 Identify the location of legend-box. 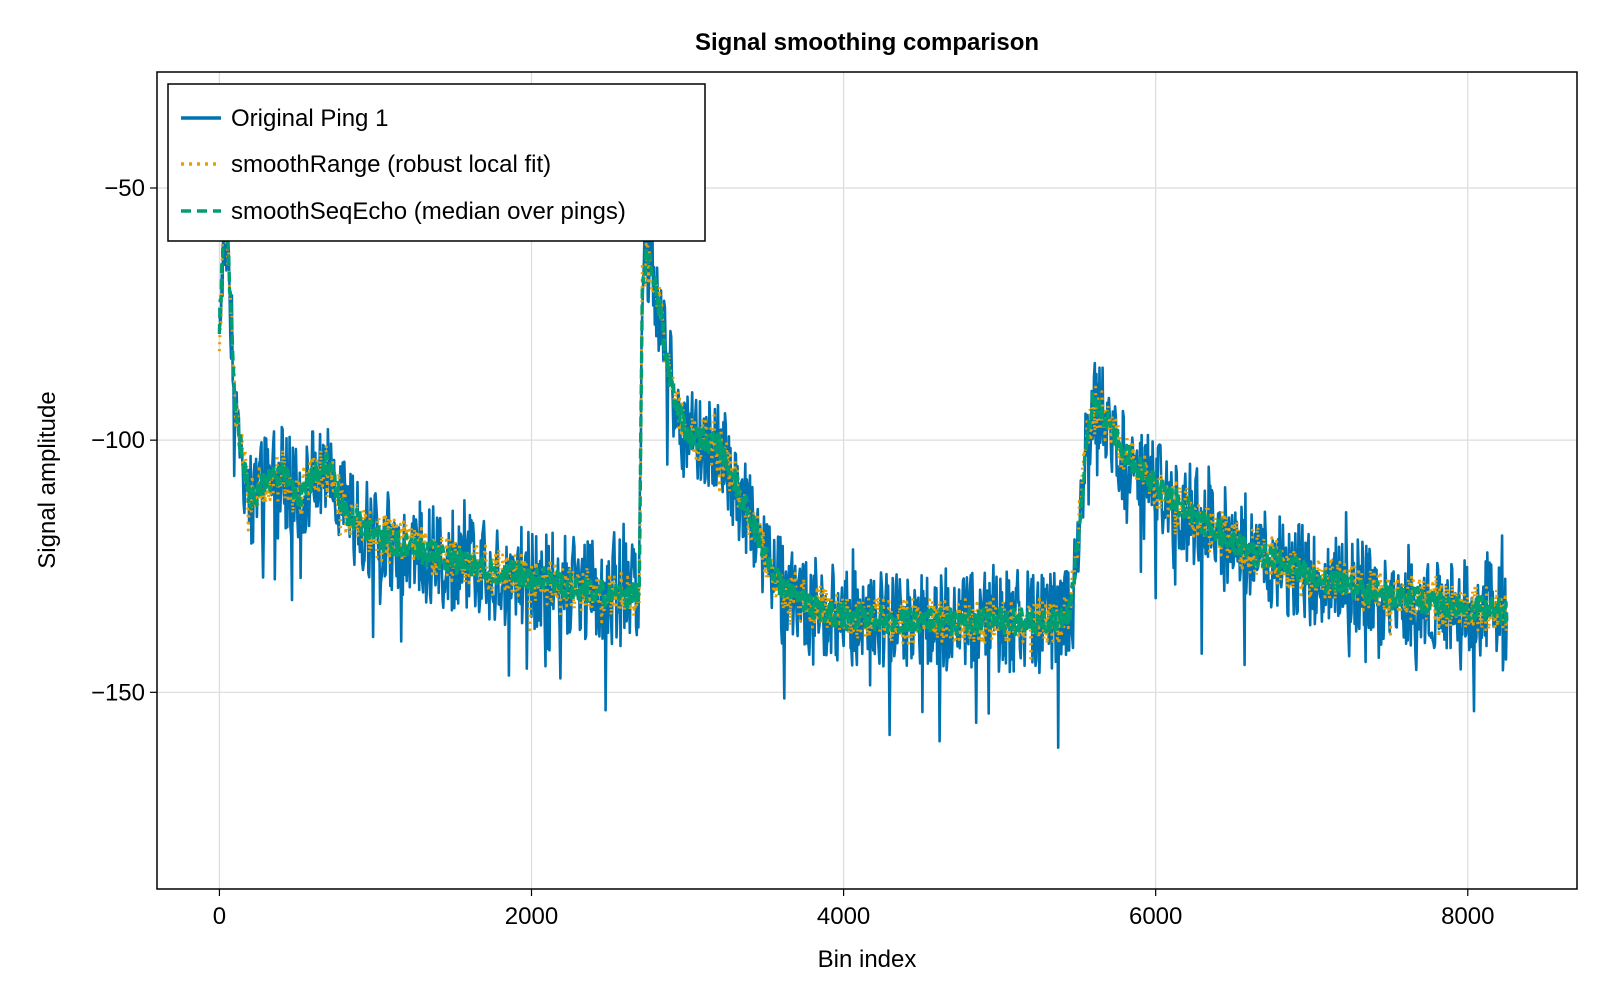
(436, 162).